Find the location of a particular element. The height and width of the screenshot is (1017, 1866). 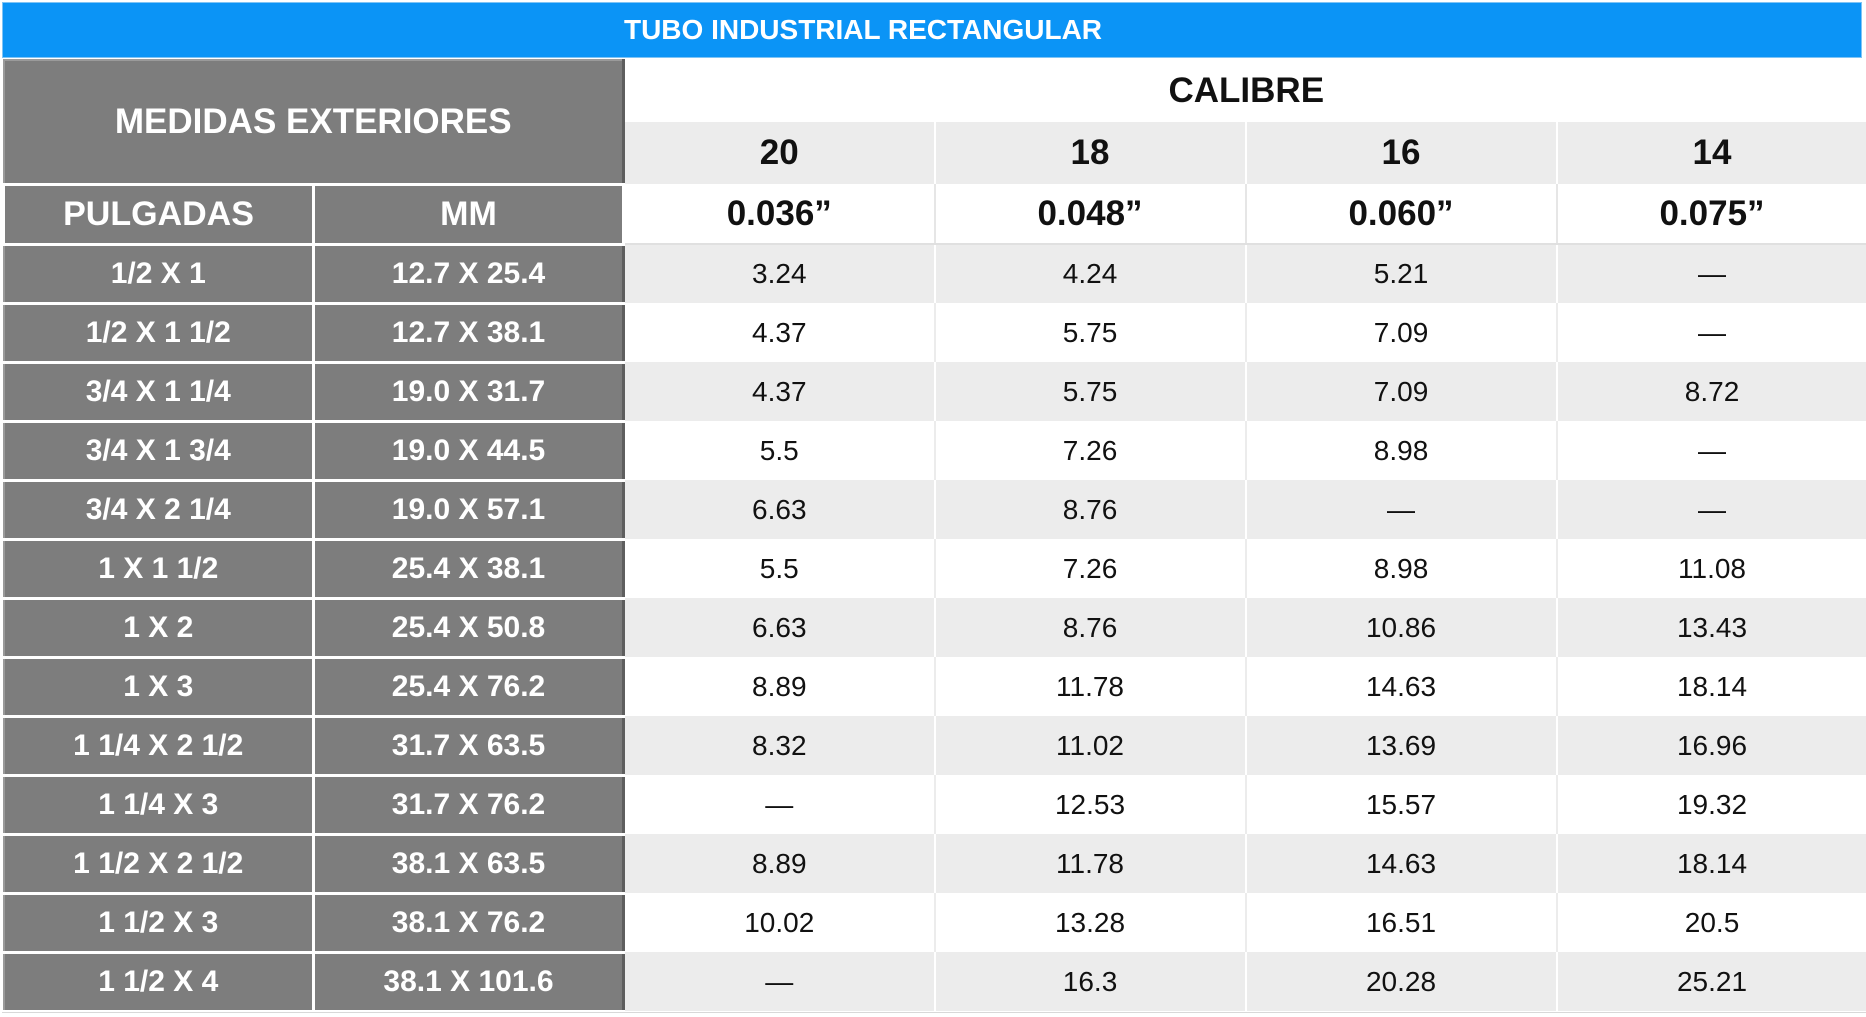

weight-value-cell: 13.28 is located at coordinates (1090, 922).